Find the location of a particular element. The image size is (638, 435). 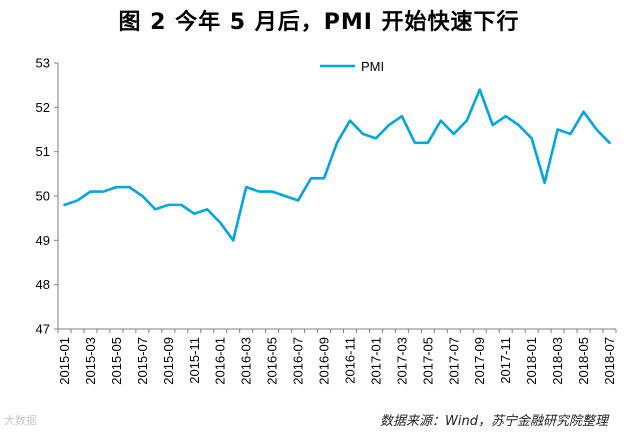

watermark: 大数据 is located at coordinates (20, 420).